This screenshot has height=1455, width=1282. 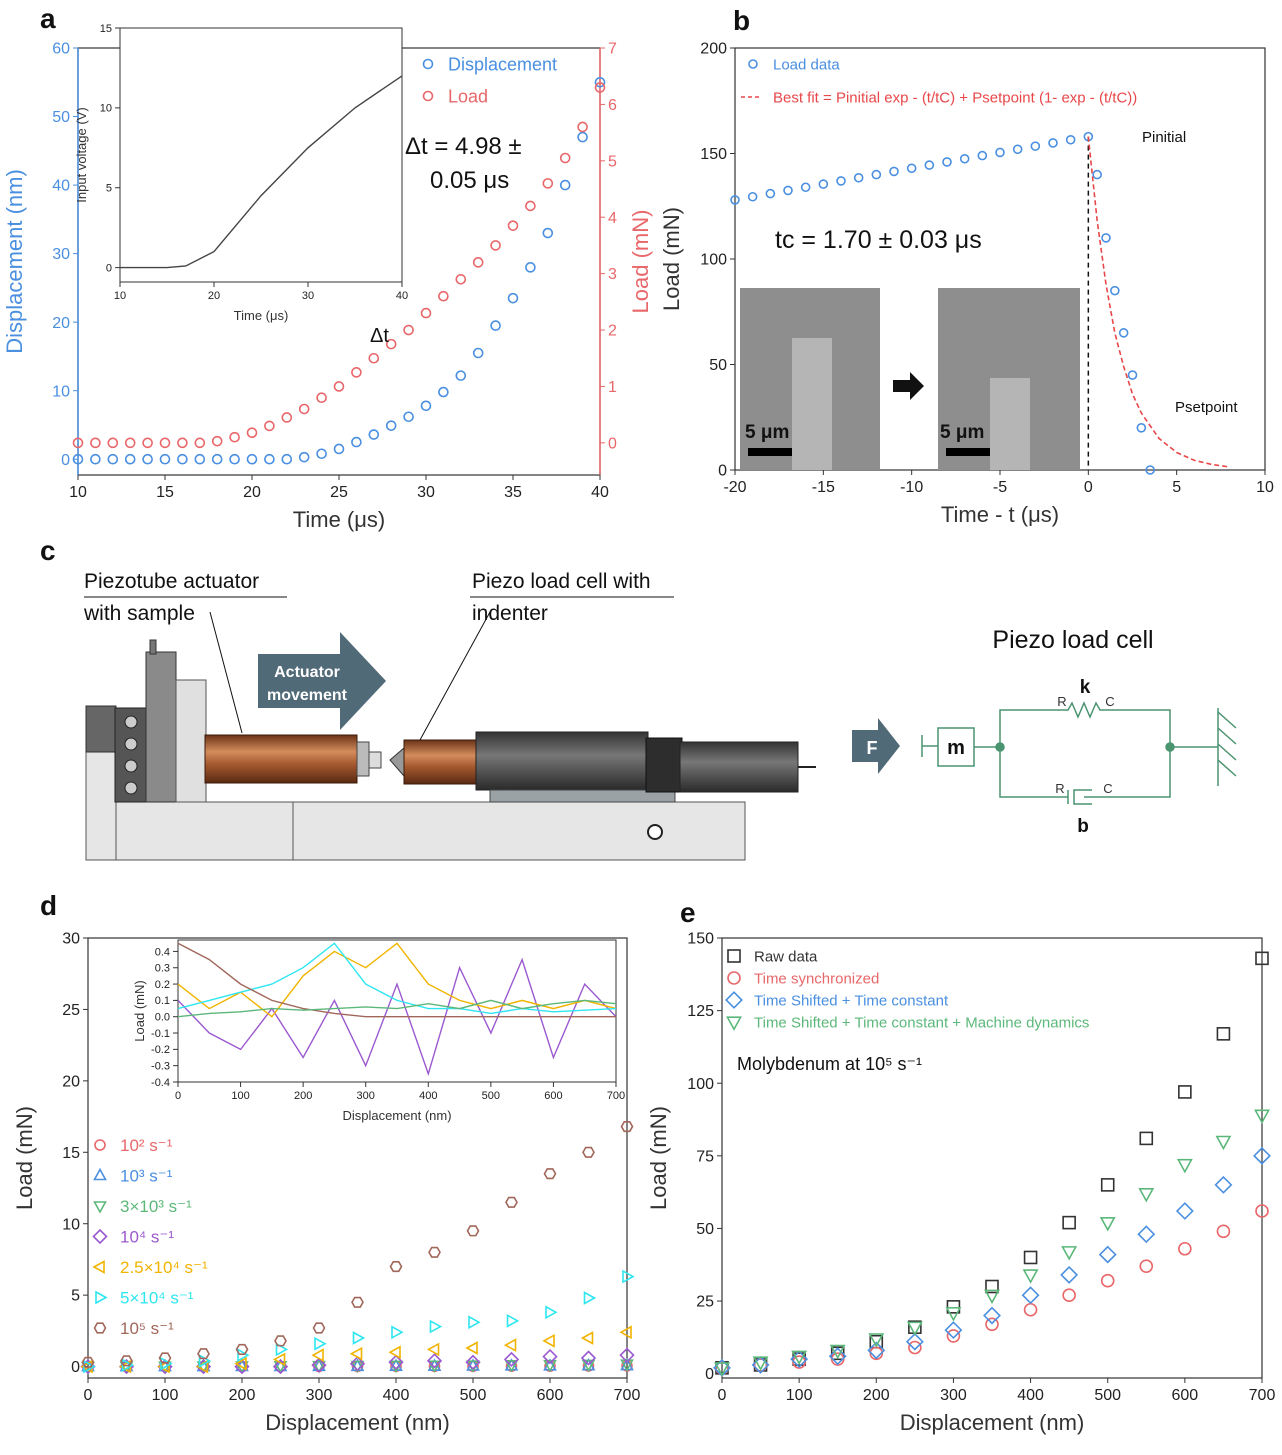 What do you see at coordinates (1085, 687) in the screenshot?
I see `spring-label: k` at bounding box center [1085, 687].